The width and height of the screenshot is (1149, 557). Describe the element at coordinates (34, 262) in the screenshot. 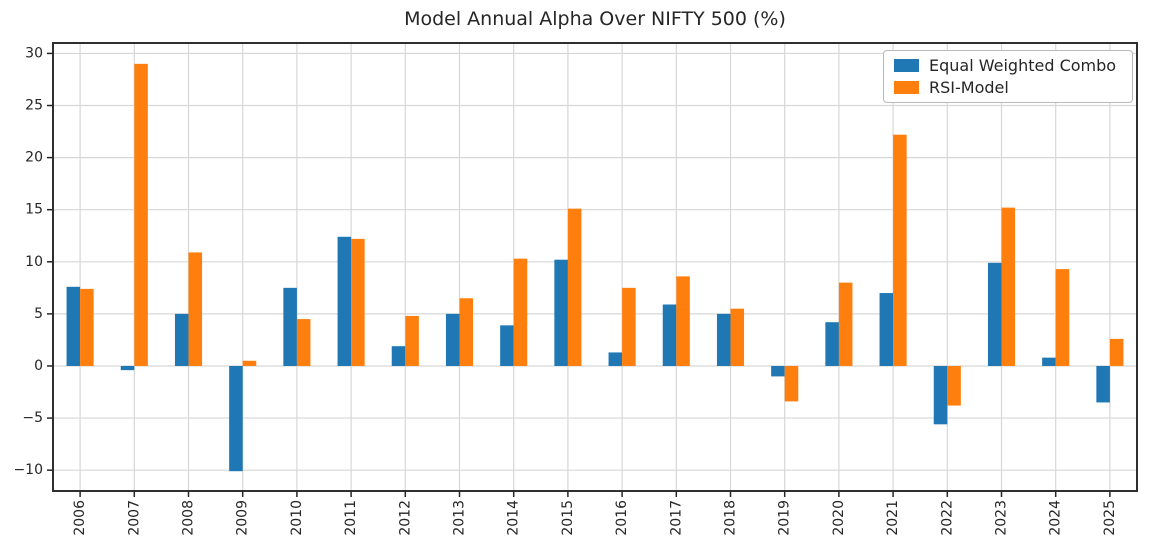

I see `y-tick-label-10: 10` at that location.